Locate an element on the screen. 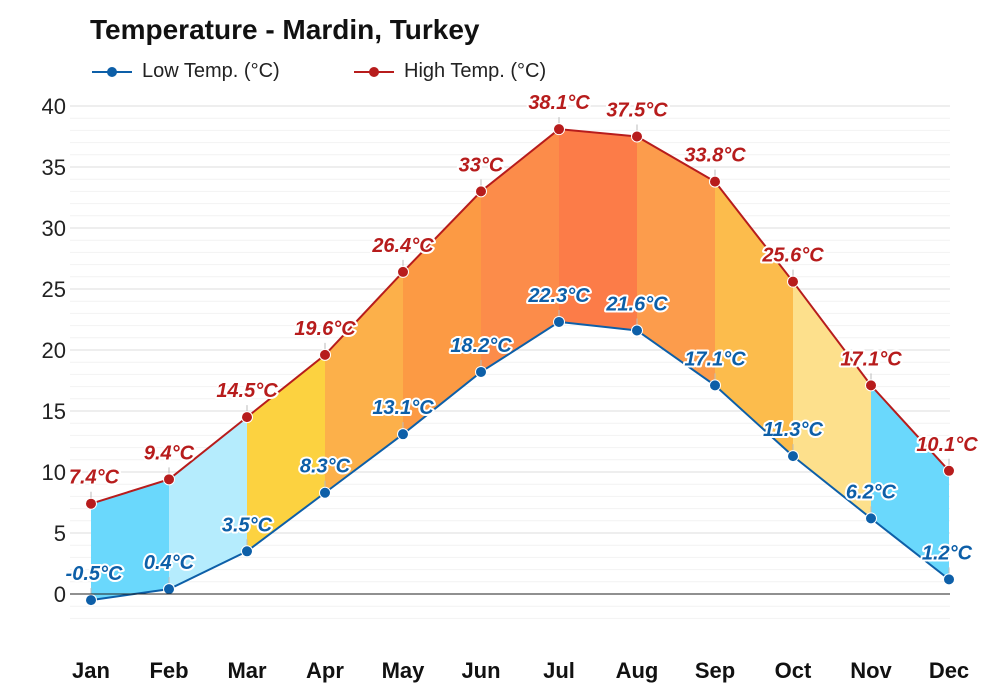 Image resolution: width=1000 pixels, height=700 pixels. low-temp-label: 18.2°C is located at coordinates (481, 346).